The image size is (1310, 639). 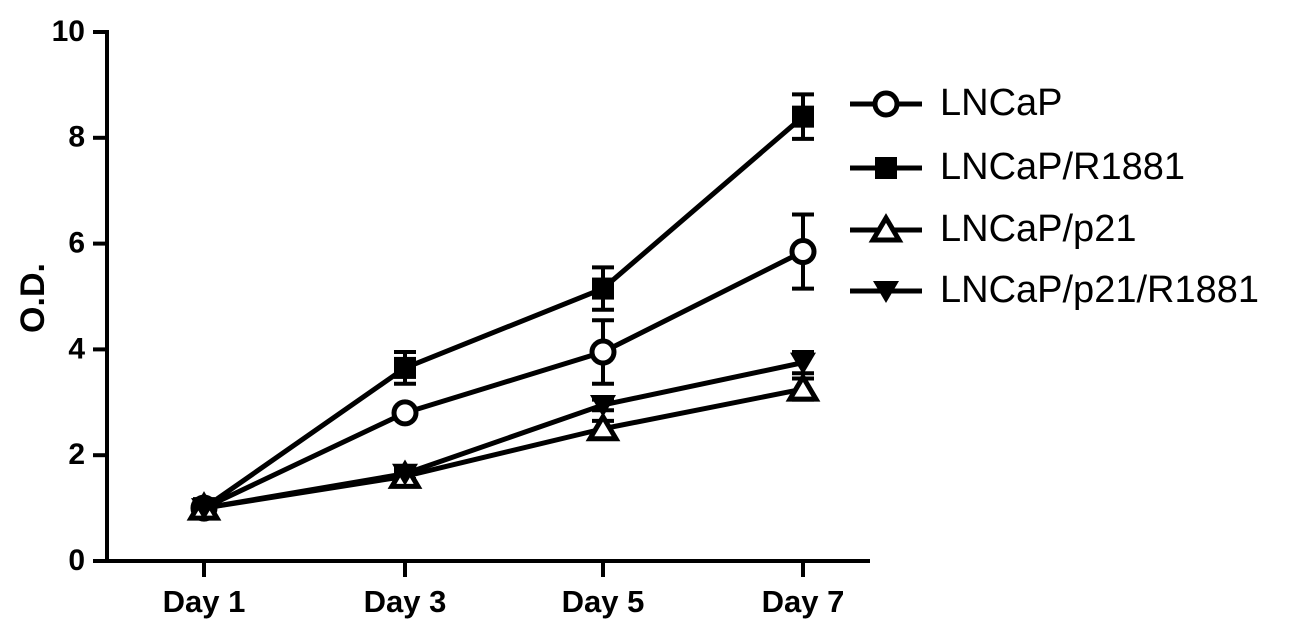 What do you see at coordinates (76, 454) in the screenshot?
I see `y-tick-label: 2` at bounding box center [76, 454].